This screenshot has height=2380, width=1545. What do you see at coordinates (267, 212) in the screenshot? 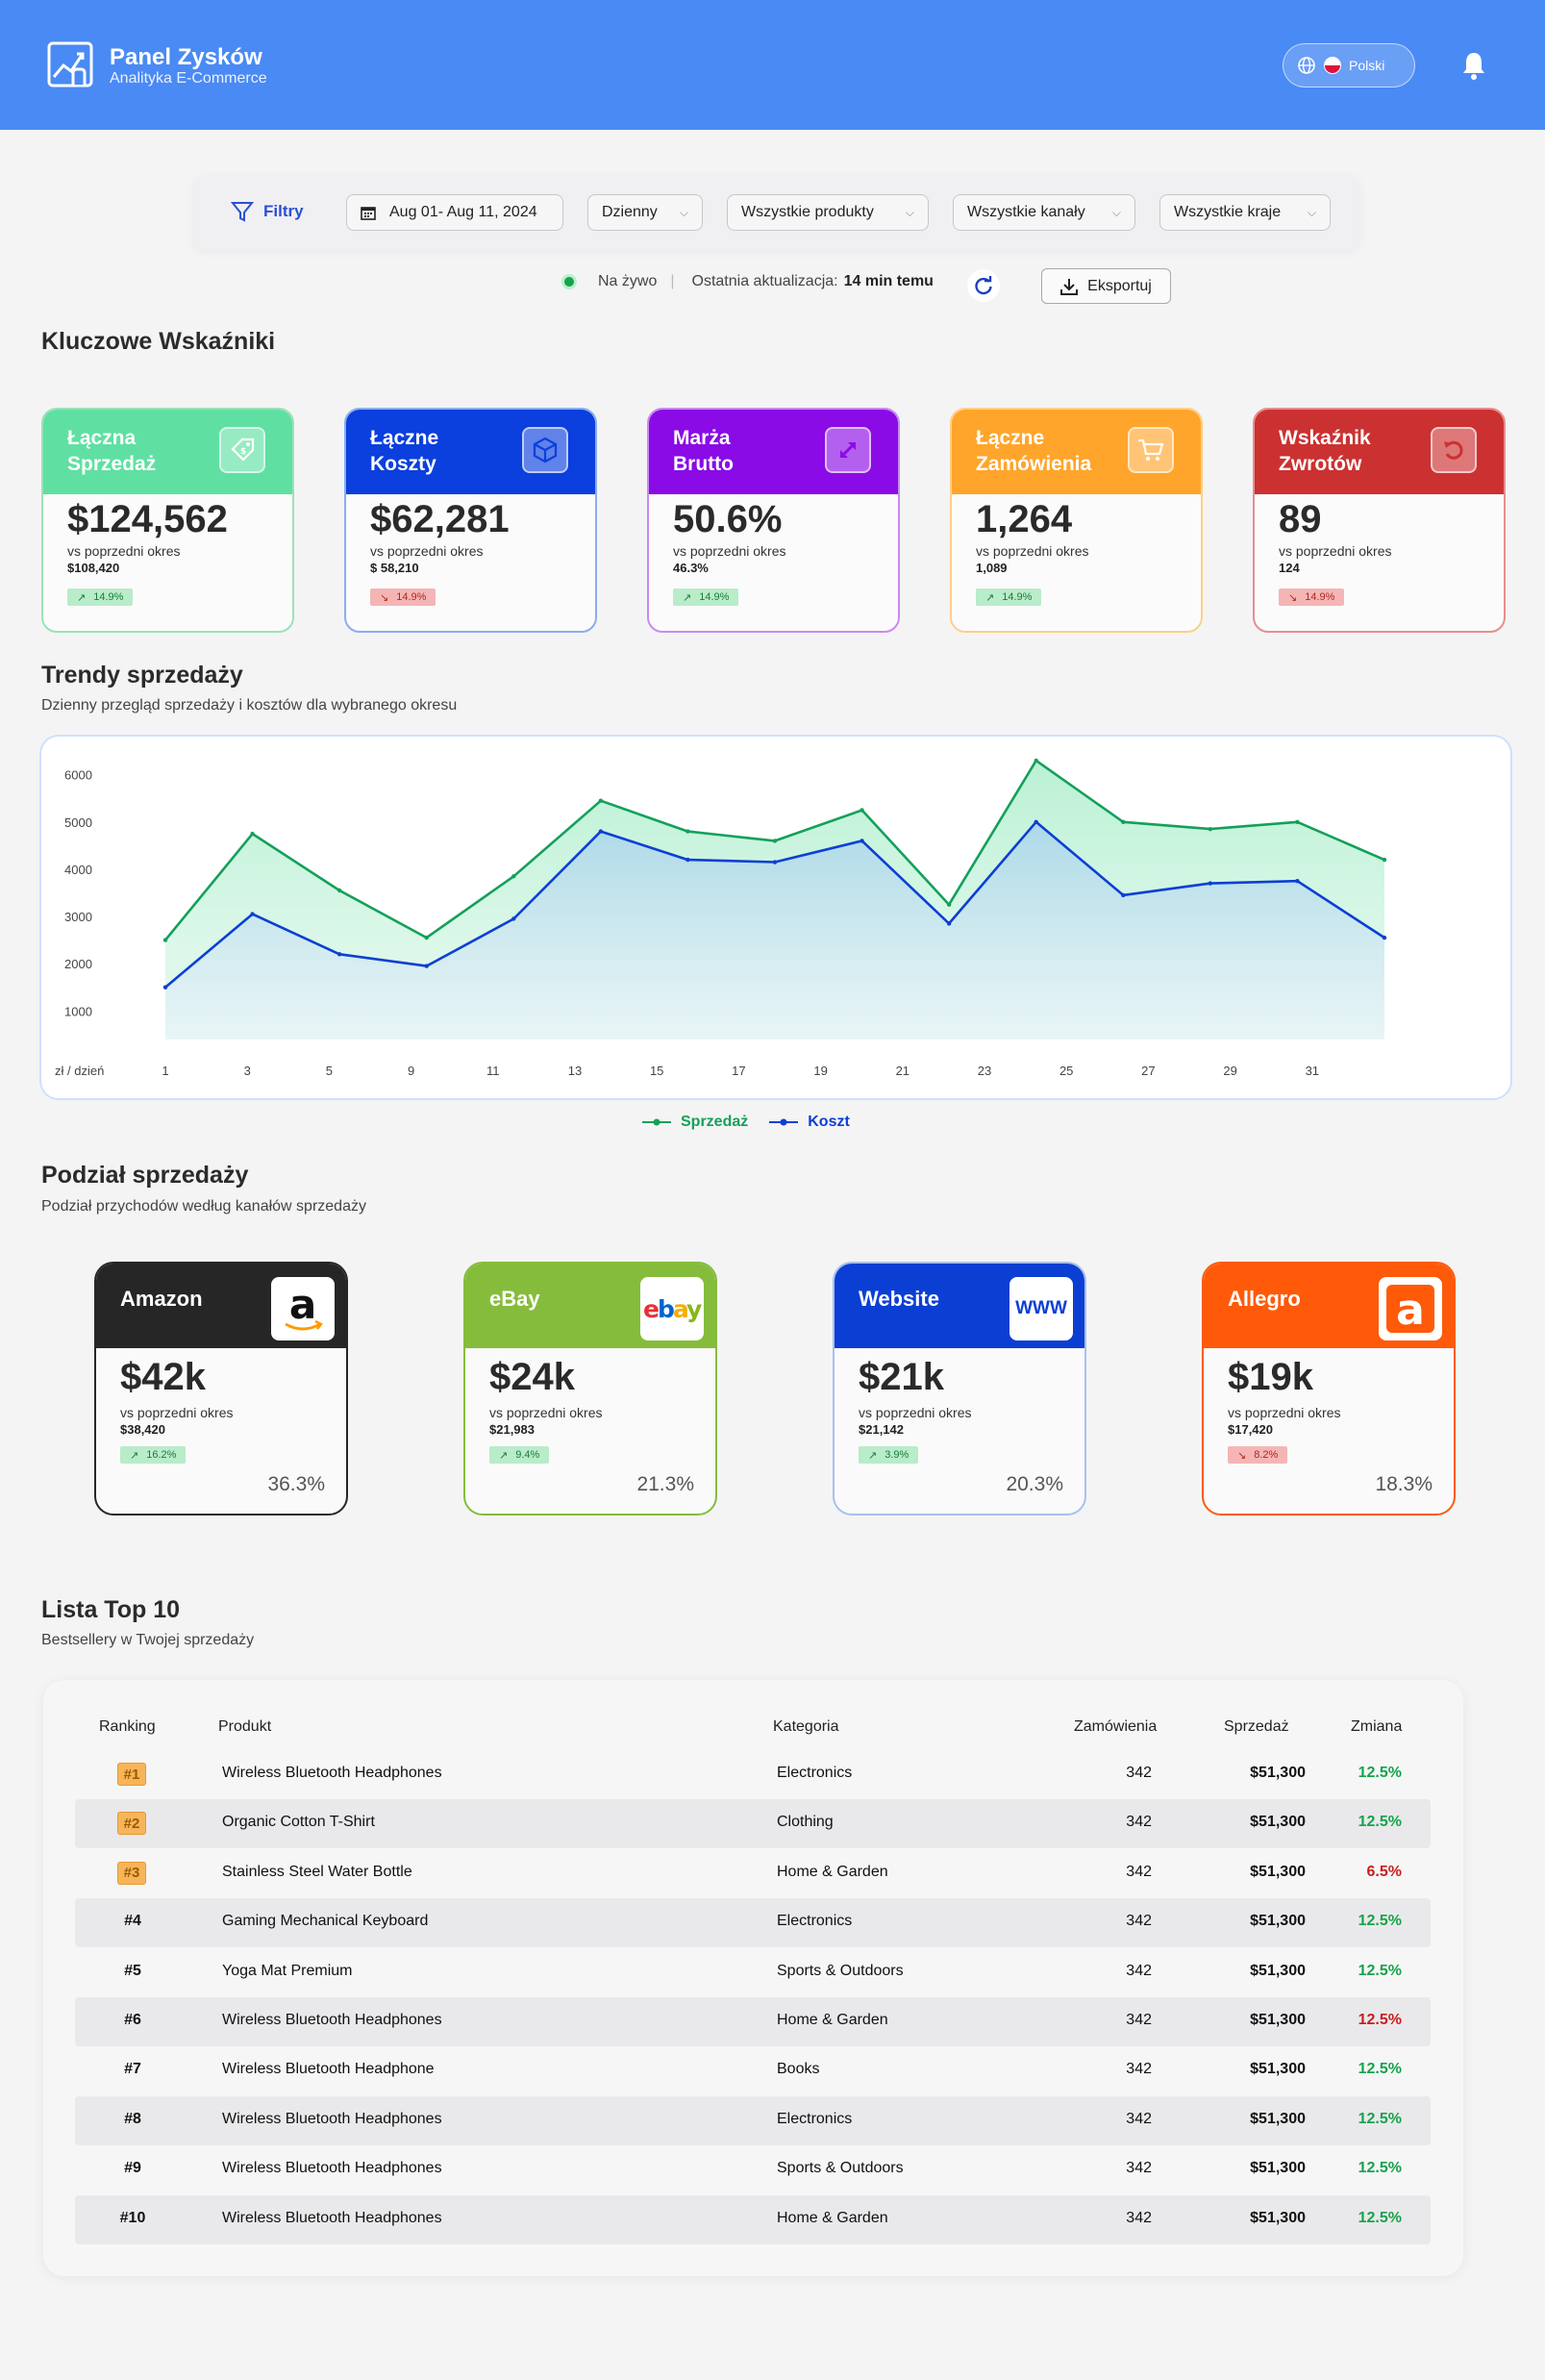
I see `filter-button: Filtry` at bounding box center [267, 212].